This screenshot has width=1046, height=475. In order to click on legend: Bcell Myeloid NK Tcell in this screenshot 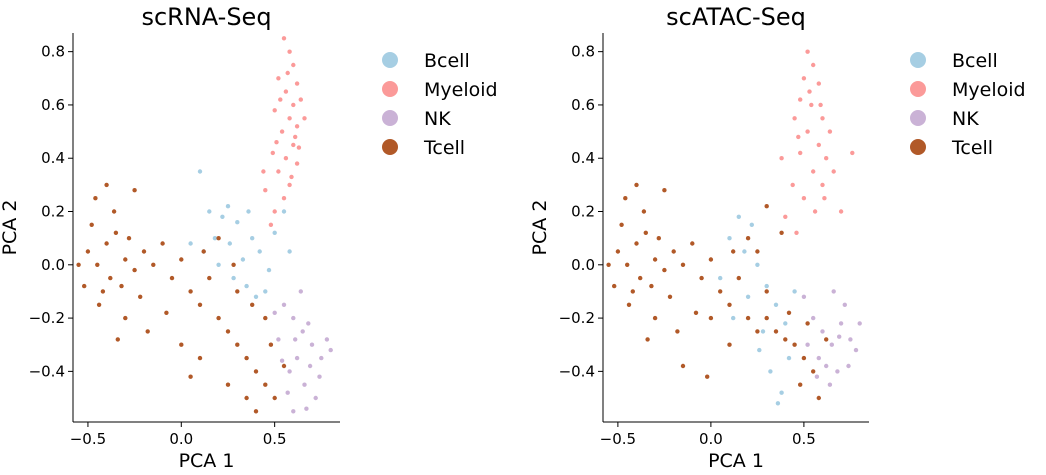, I will do `click(440, 104)`.